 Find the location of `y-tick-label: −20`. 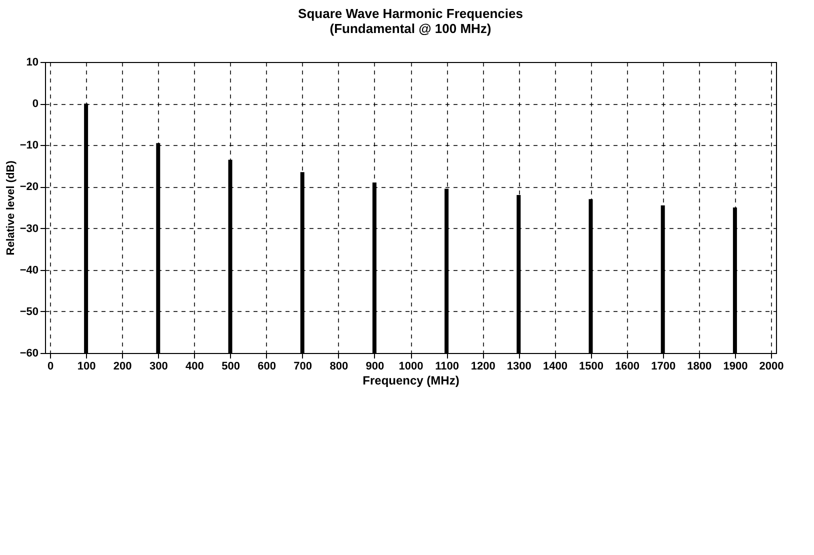

y-tick-label: −20 is located at coordinates (29, 187).